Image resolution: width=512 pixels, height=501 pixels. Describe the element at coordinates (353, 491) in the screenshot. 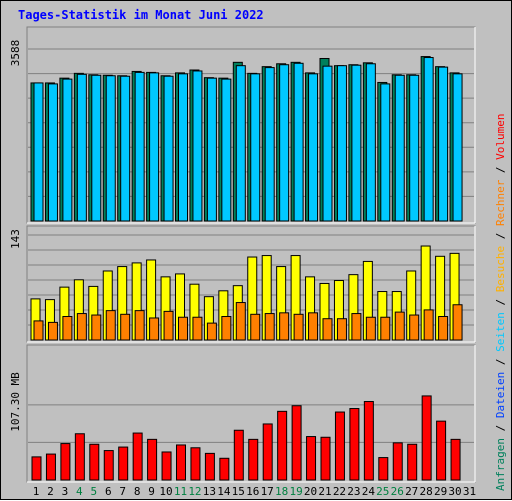

I see `x-tick-label: 23` at that location.